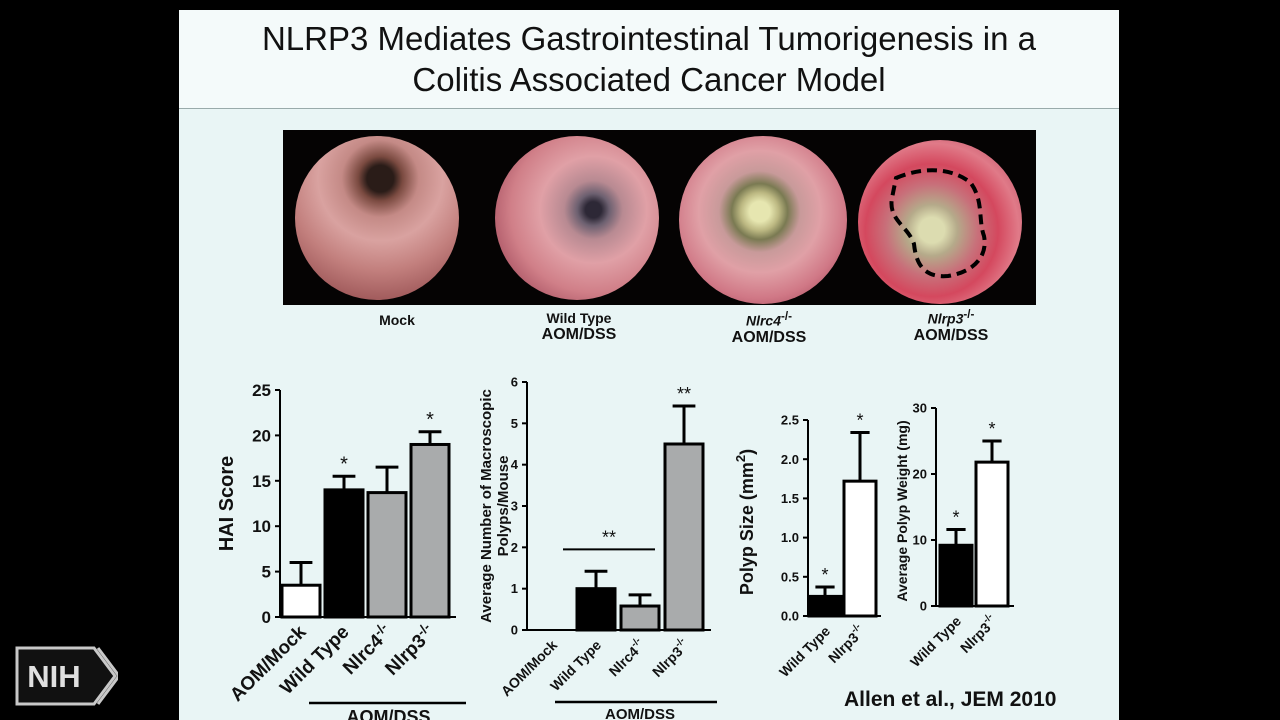  I want to click on y-axis-label: Average Polyp Weight (mg), so click(902, 510).